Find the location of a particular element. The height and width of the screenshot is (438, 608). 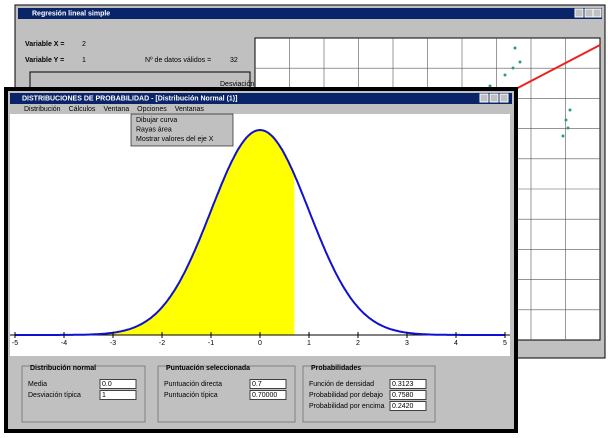

regression-line is located at coordinates (555, 68).